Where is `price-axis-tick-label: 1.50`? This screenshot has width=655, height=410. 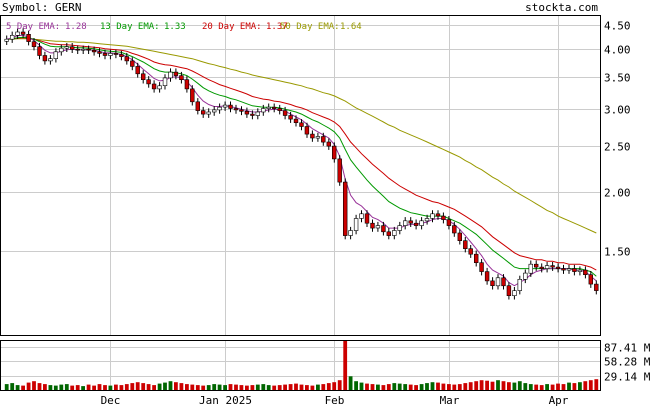
price-axis-tick-label: 1.50 is located at coordinates (617, 252).